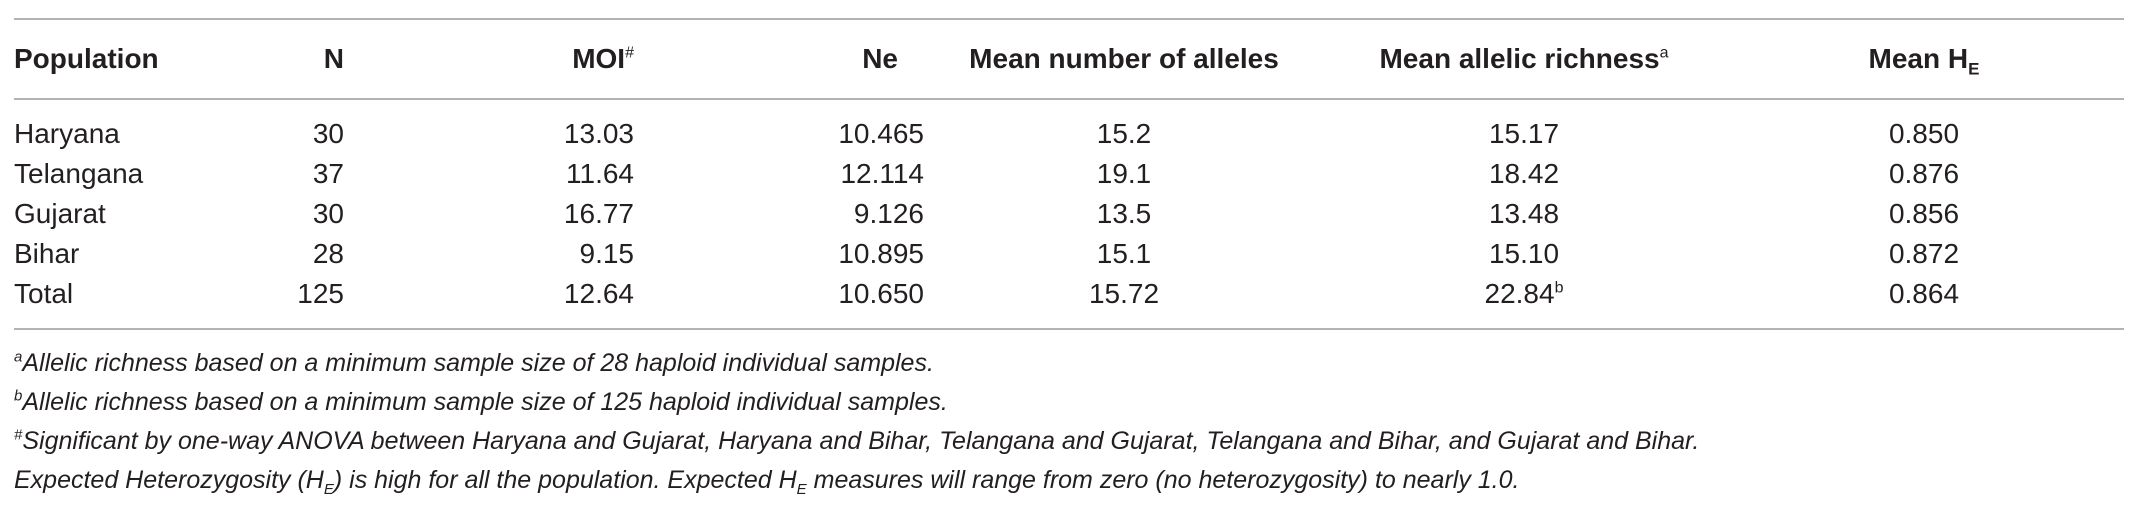 This screenshot has width=2137, height=512. I want to click on cell-mean-richness-value: 18.42, so click(1524, 173).